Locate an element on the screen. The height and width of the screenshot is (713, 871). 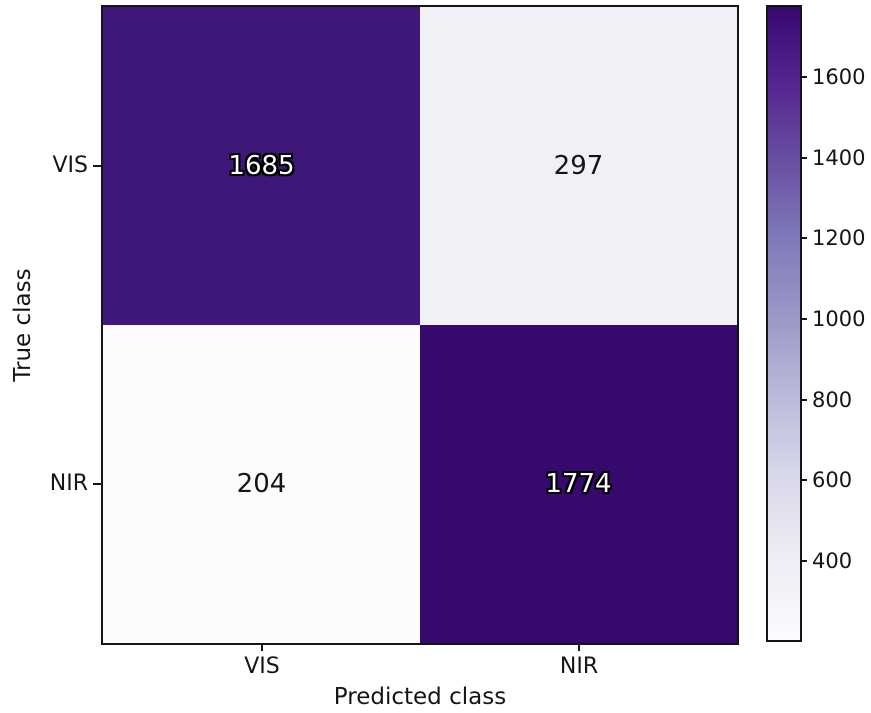
colorbar-tick-label: 400 is located at coordinates (832, 560).